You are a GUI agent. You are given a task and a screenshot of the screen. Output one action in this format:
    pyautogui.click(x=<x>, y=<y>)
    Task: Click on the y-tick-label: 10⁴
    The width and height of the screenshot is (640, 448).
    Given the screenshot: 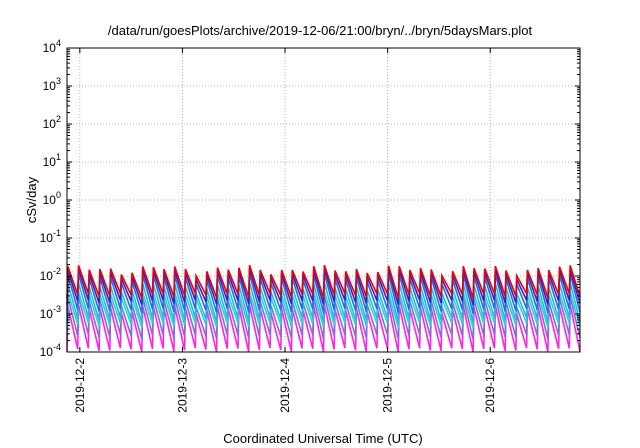 What is the action you would take?
    pyautogui.click(x=52, y=46)
    